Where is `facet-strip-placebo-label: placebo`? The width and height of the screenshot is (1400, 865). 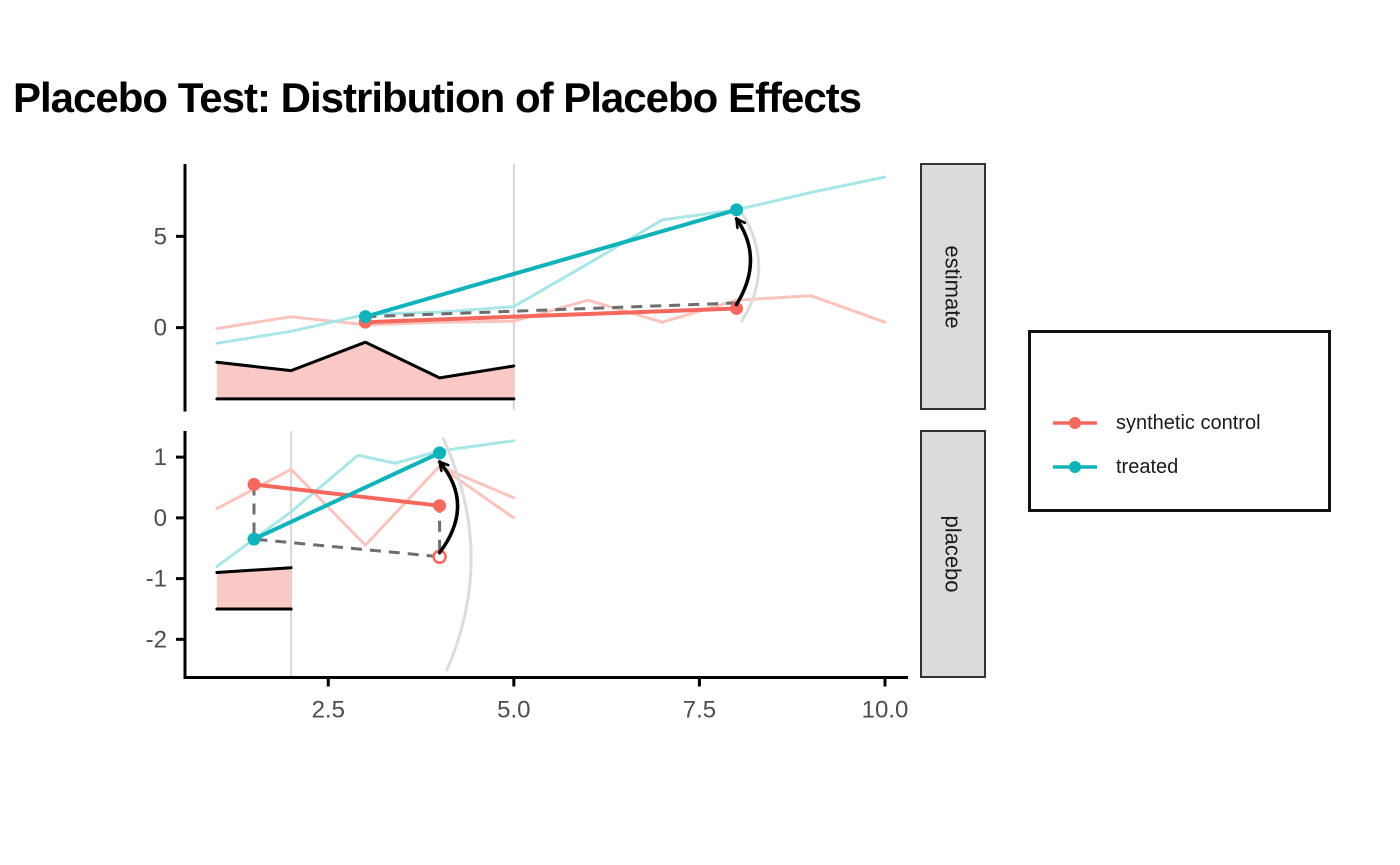
facet-strip-placebo-label: placebo is located at coordinates (954, 554).